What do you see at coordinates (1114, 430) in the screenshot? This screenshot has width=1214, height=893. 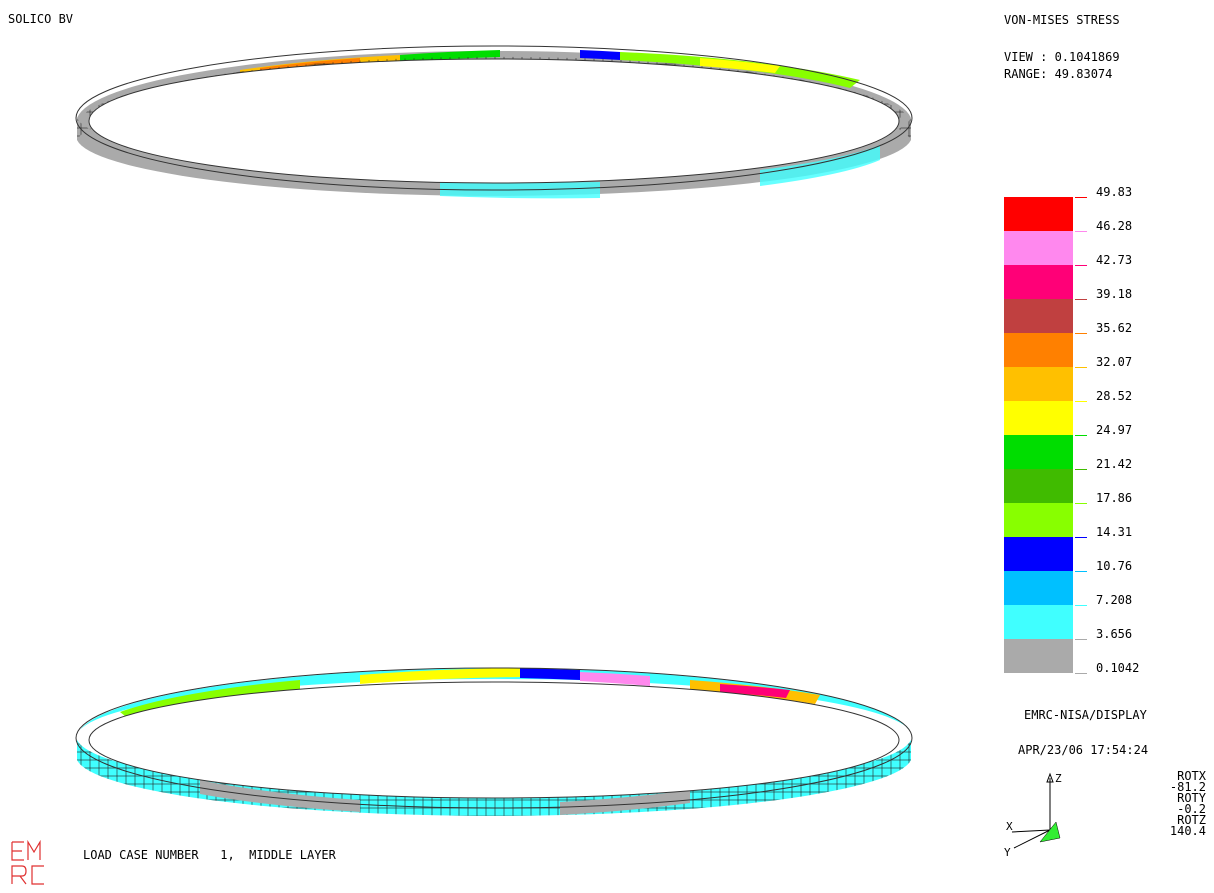 I see `legend-label: 24.97` at bounding box center [1114, 430].